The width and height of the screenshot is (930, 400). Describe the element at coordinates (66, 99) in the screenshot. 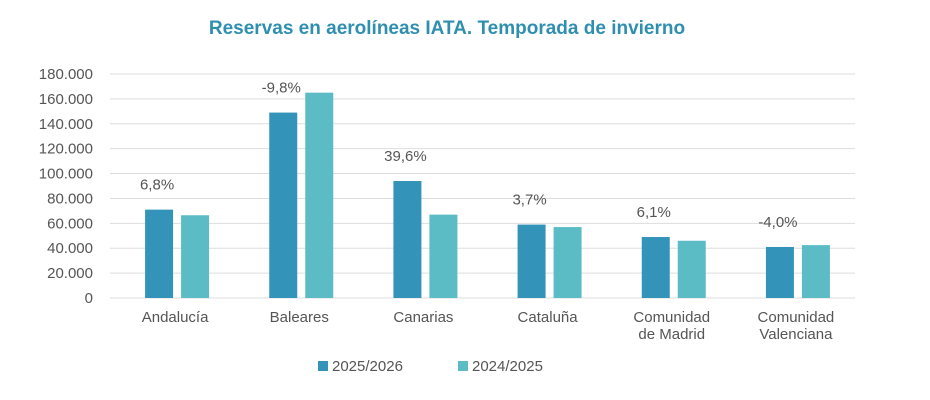

I see `y-tick-label: 160.000` at that location.